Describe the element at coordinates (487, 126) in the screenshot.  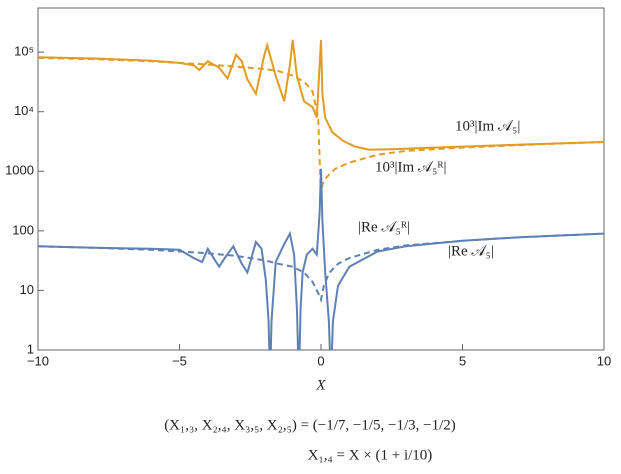
I see `annotation: 10³|Im 𝒜₅|` at that location.